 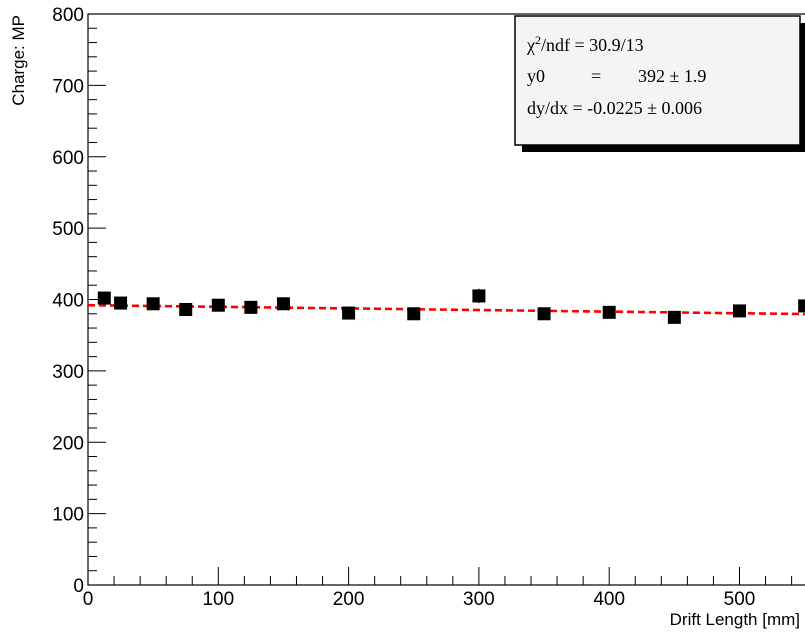 What do you see at coordinates (68, 229) in the screenshot?
I see `y-tick-label: 500` at bounding box center [68, 229].